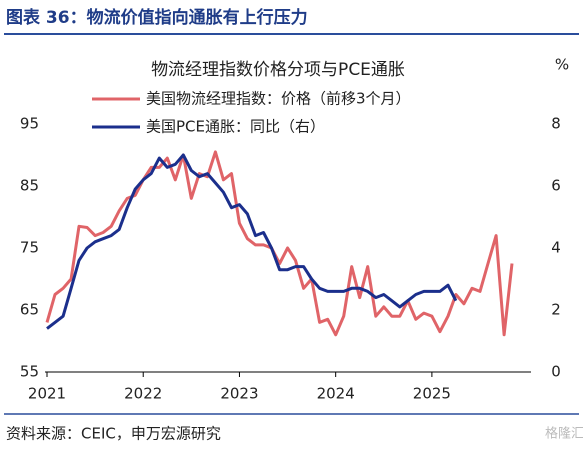  Describe the element at coordinates (157, 17) in the screenshot. I see `header: 图表 36：物流价值指向通胀有上行压力` at that location.